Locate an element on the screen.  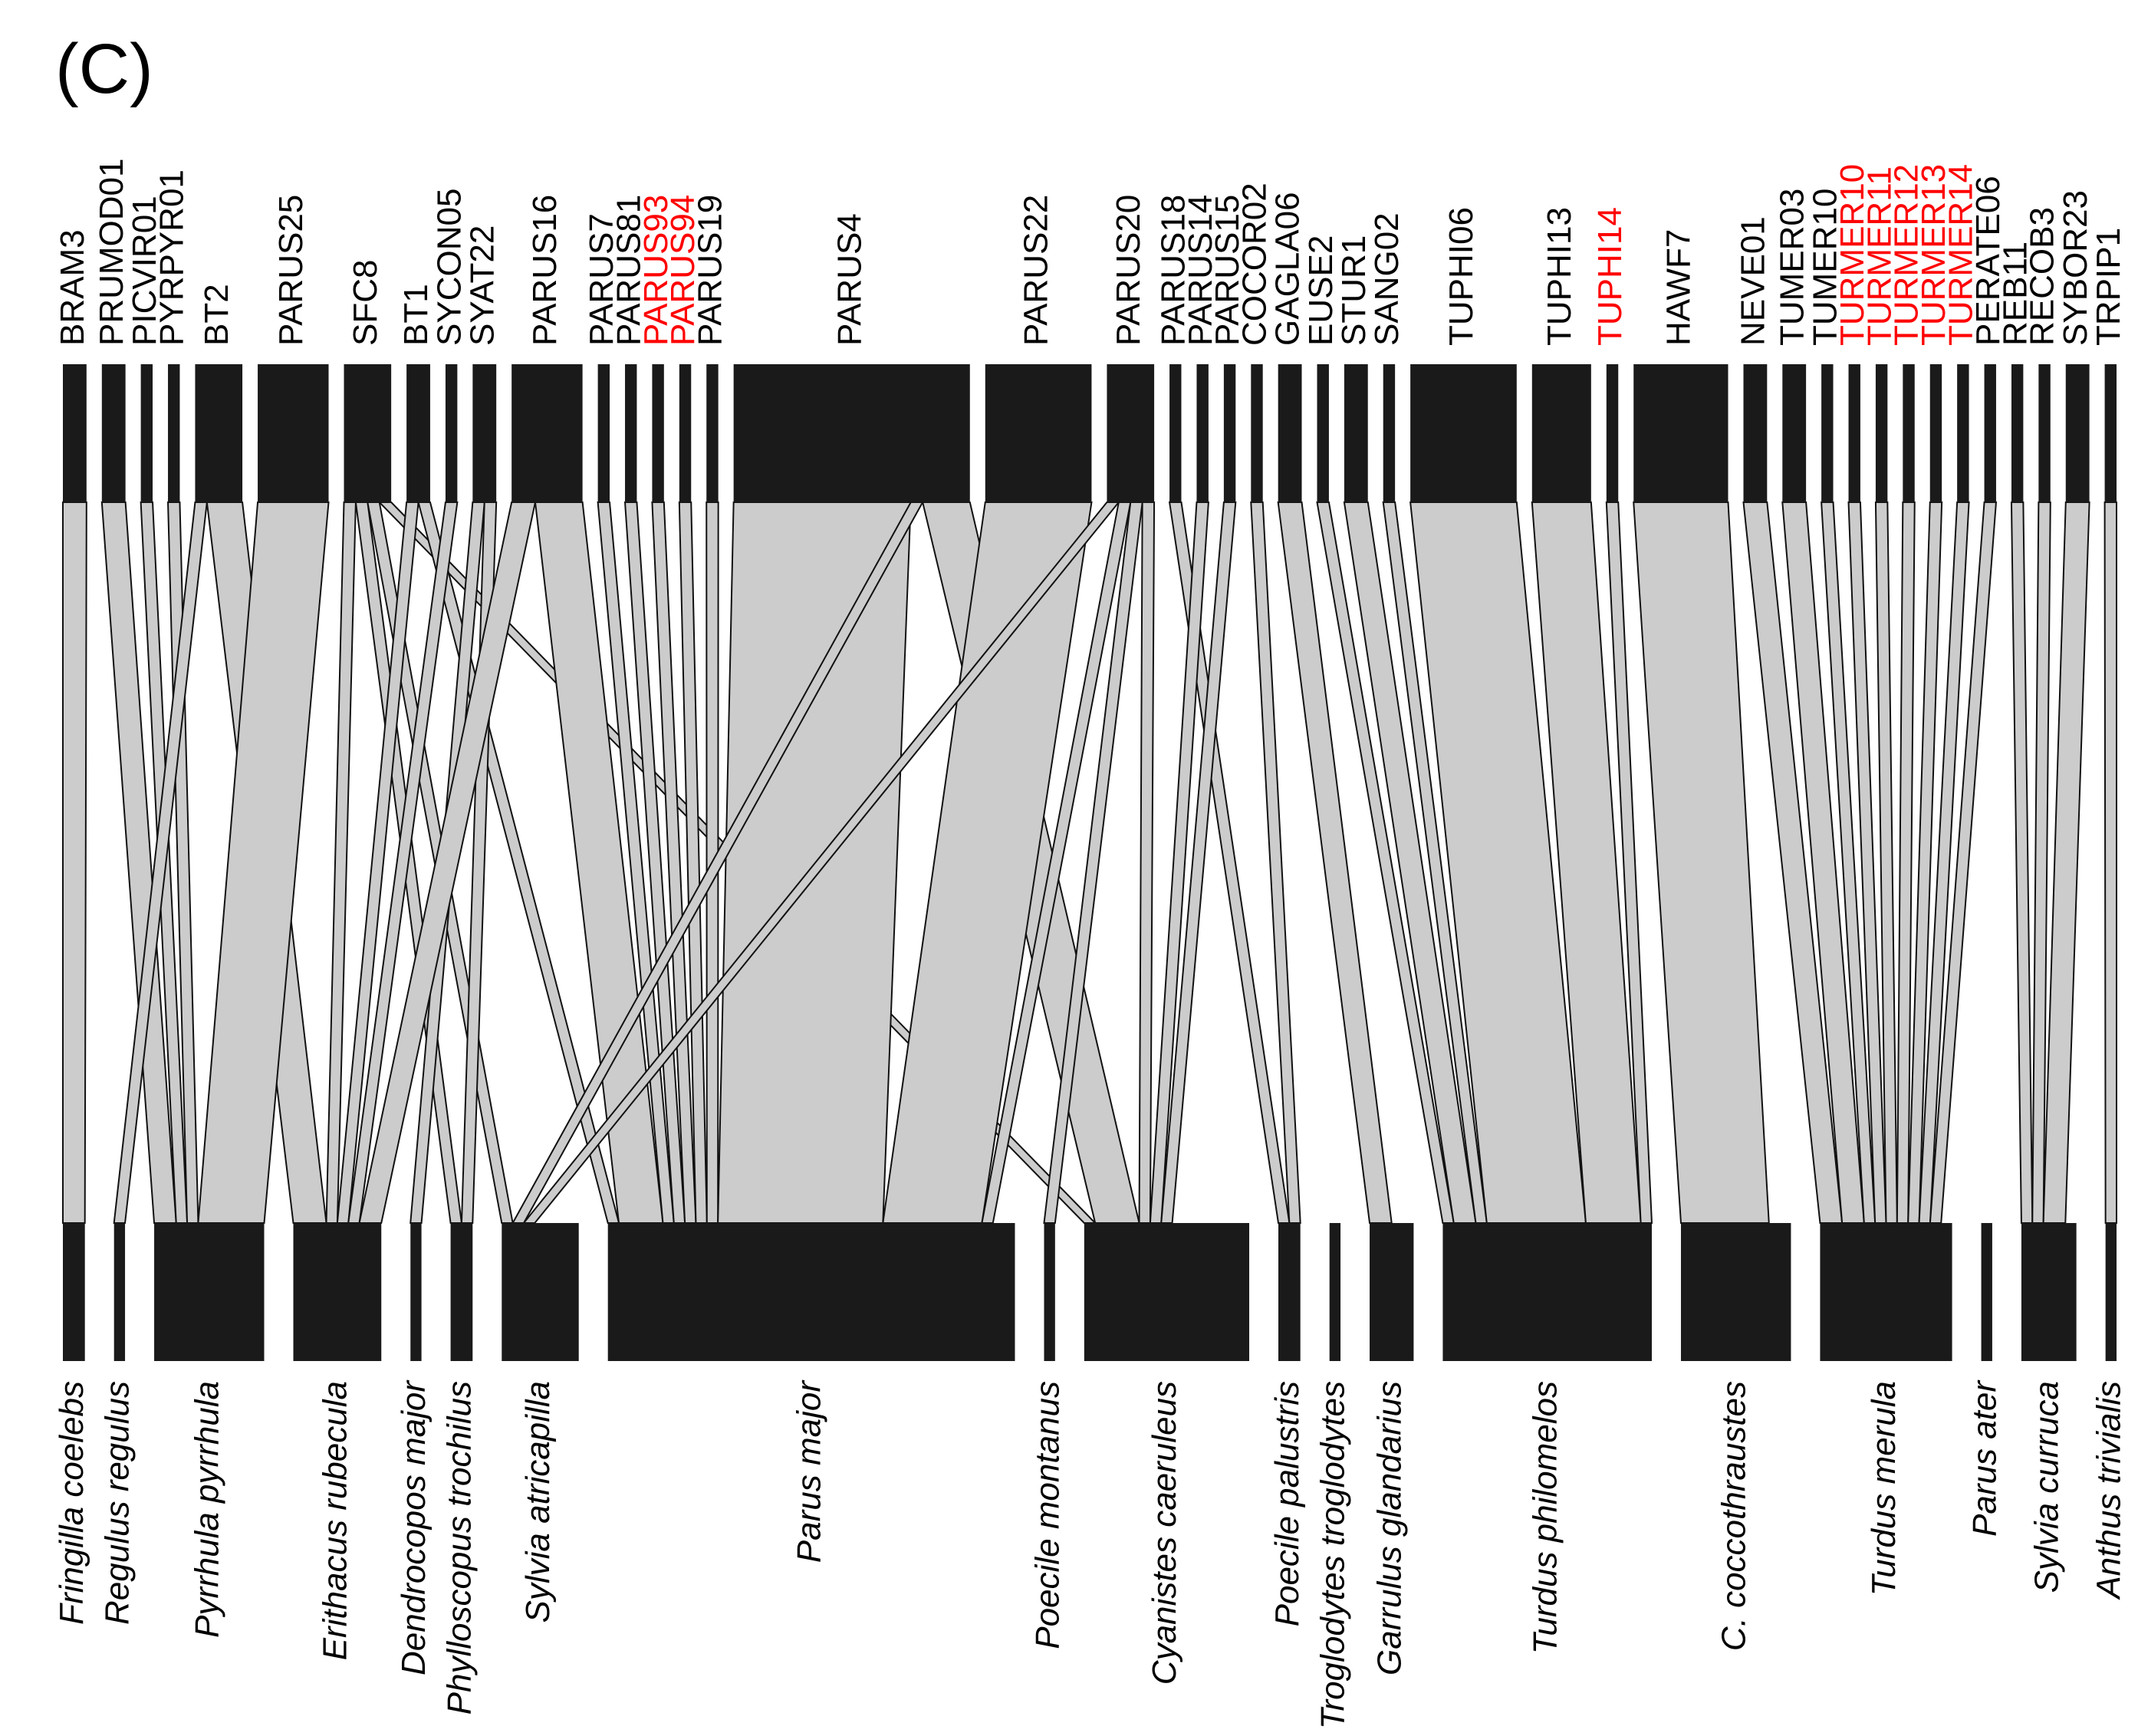
bottom-node-label: Sylvia atricapilla is located at coordinates (538, 1502).